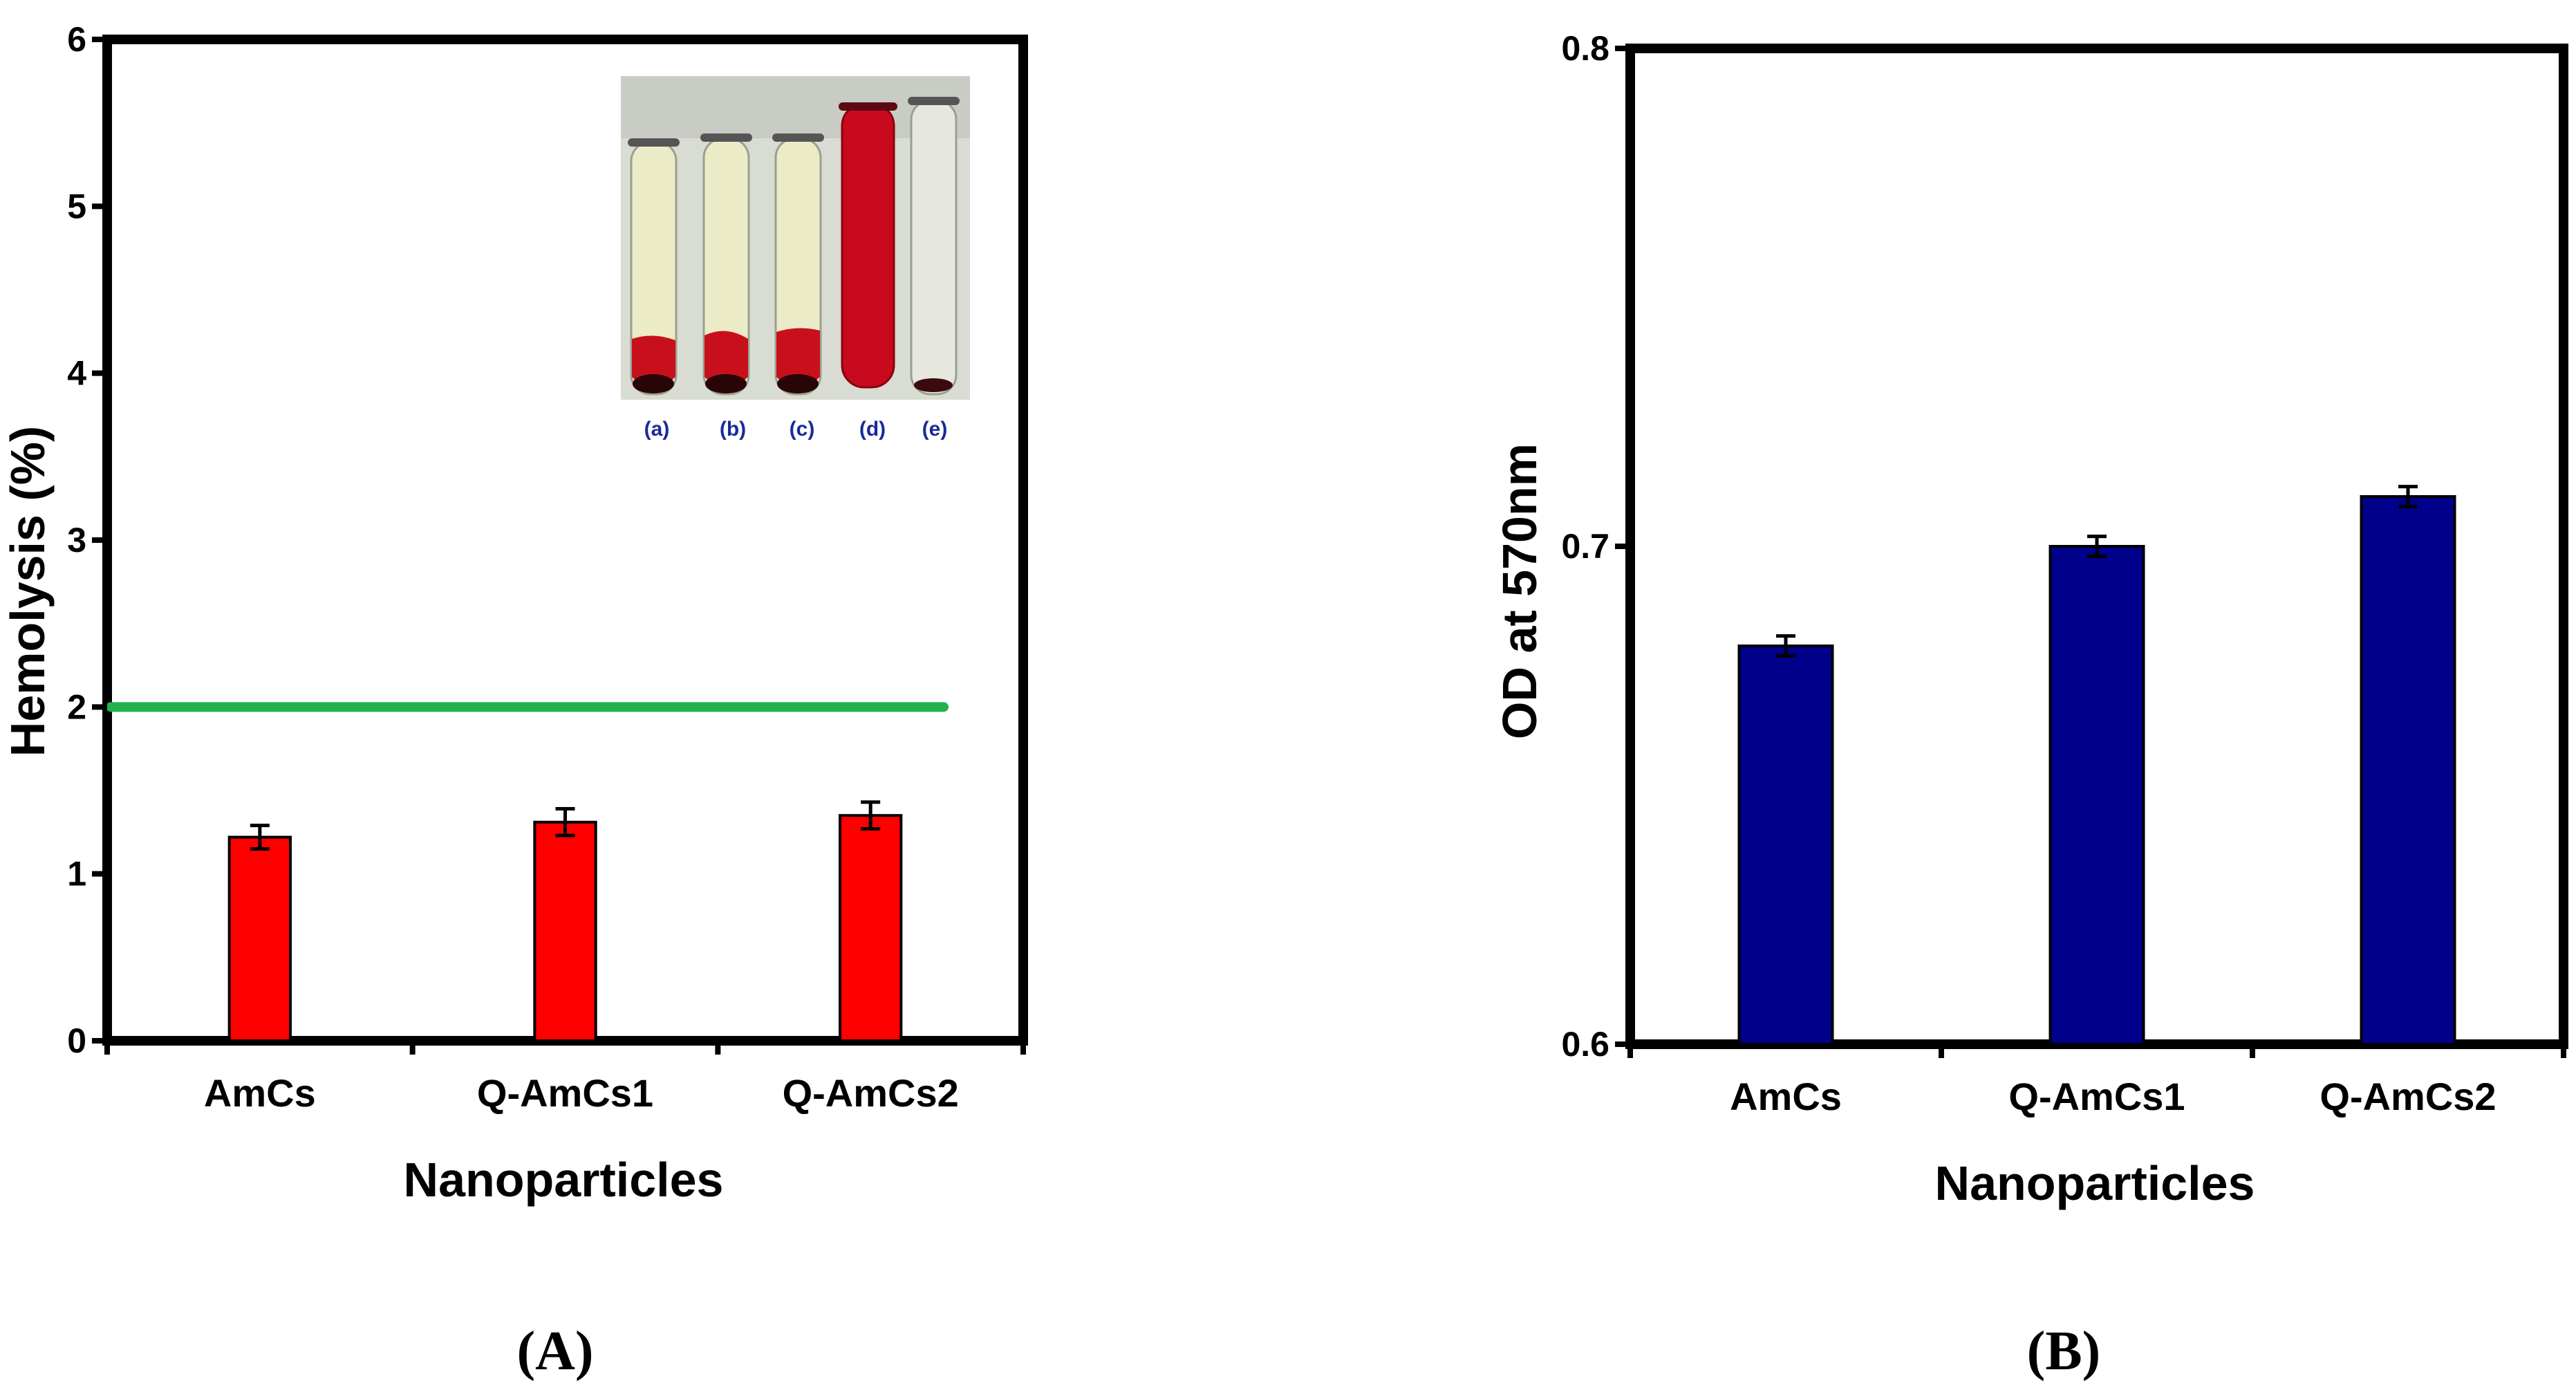  What do you see at coordinates (1585, 48) in the screenshot?
I see `panel-b-y-tick-label: 0.8` at bounding box center [1585, 48].